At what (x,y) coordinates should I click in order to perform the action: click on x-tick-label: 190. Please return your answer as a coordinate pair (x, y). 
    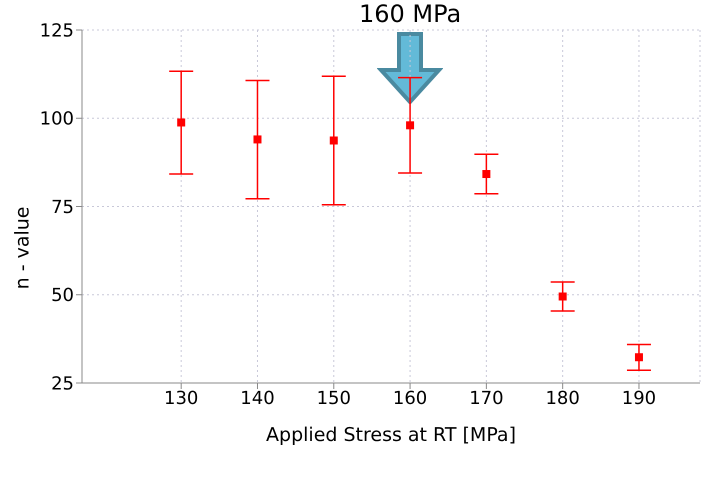
    Looking at the image, I should click on (639, 398).